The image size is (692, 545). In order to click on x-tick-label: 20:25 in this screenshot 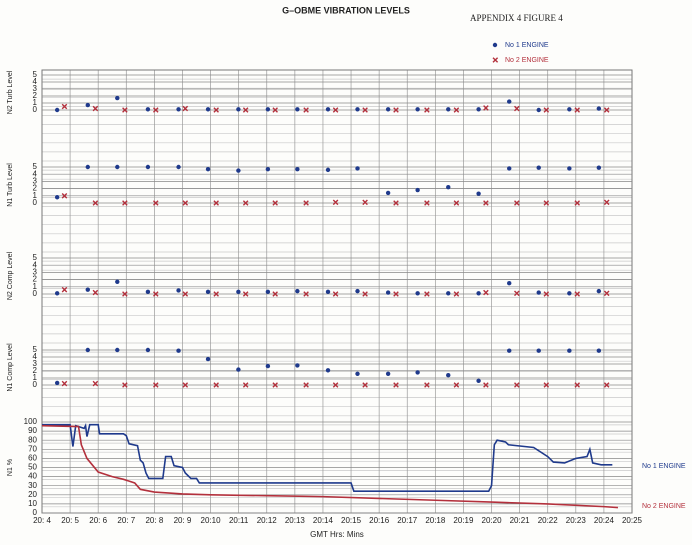, I will do `click(632, 520)`.